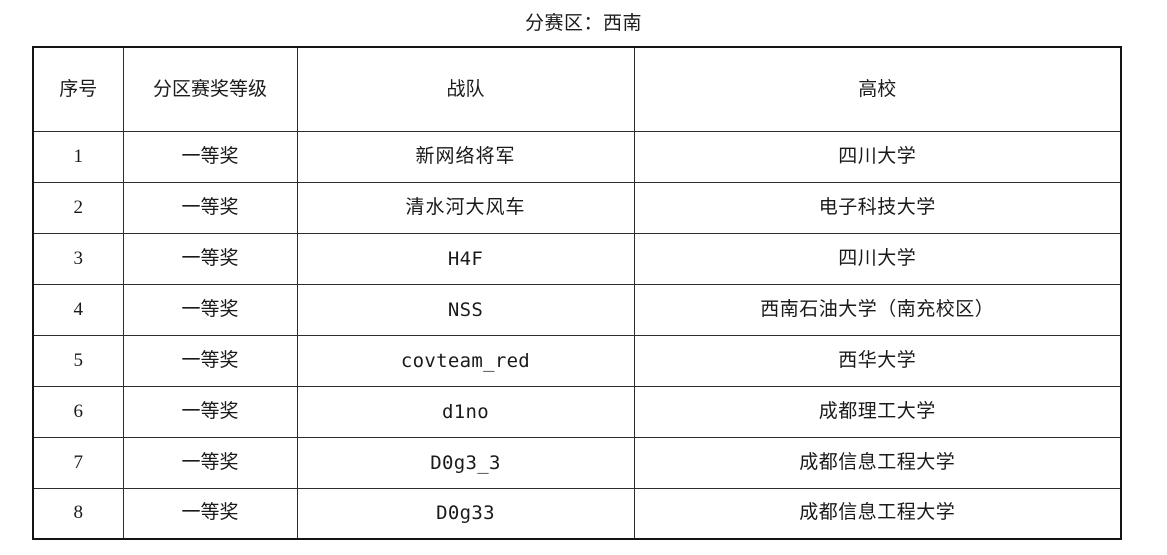  What do you see at coordinates (210, 89) in the screenshot?
I see `column-header-award: 分区赛奖等级` at bounding box center [210, 89].